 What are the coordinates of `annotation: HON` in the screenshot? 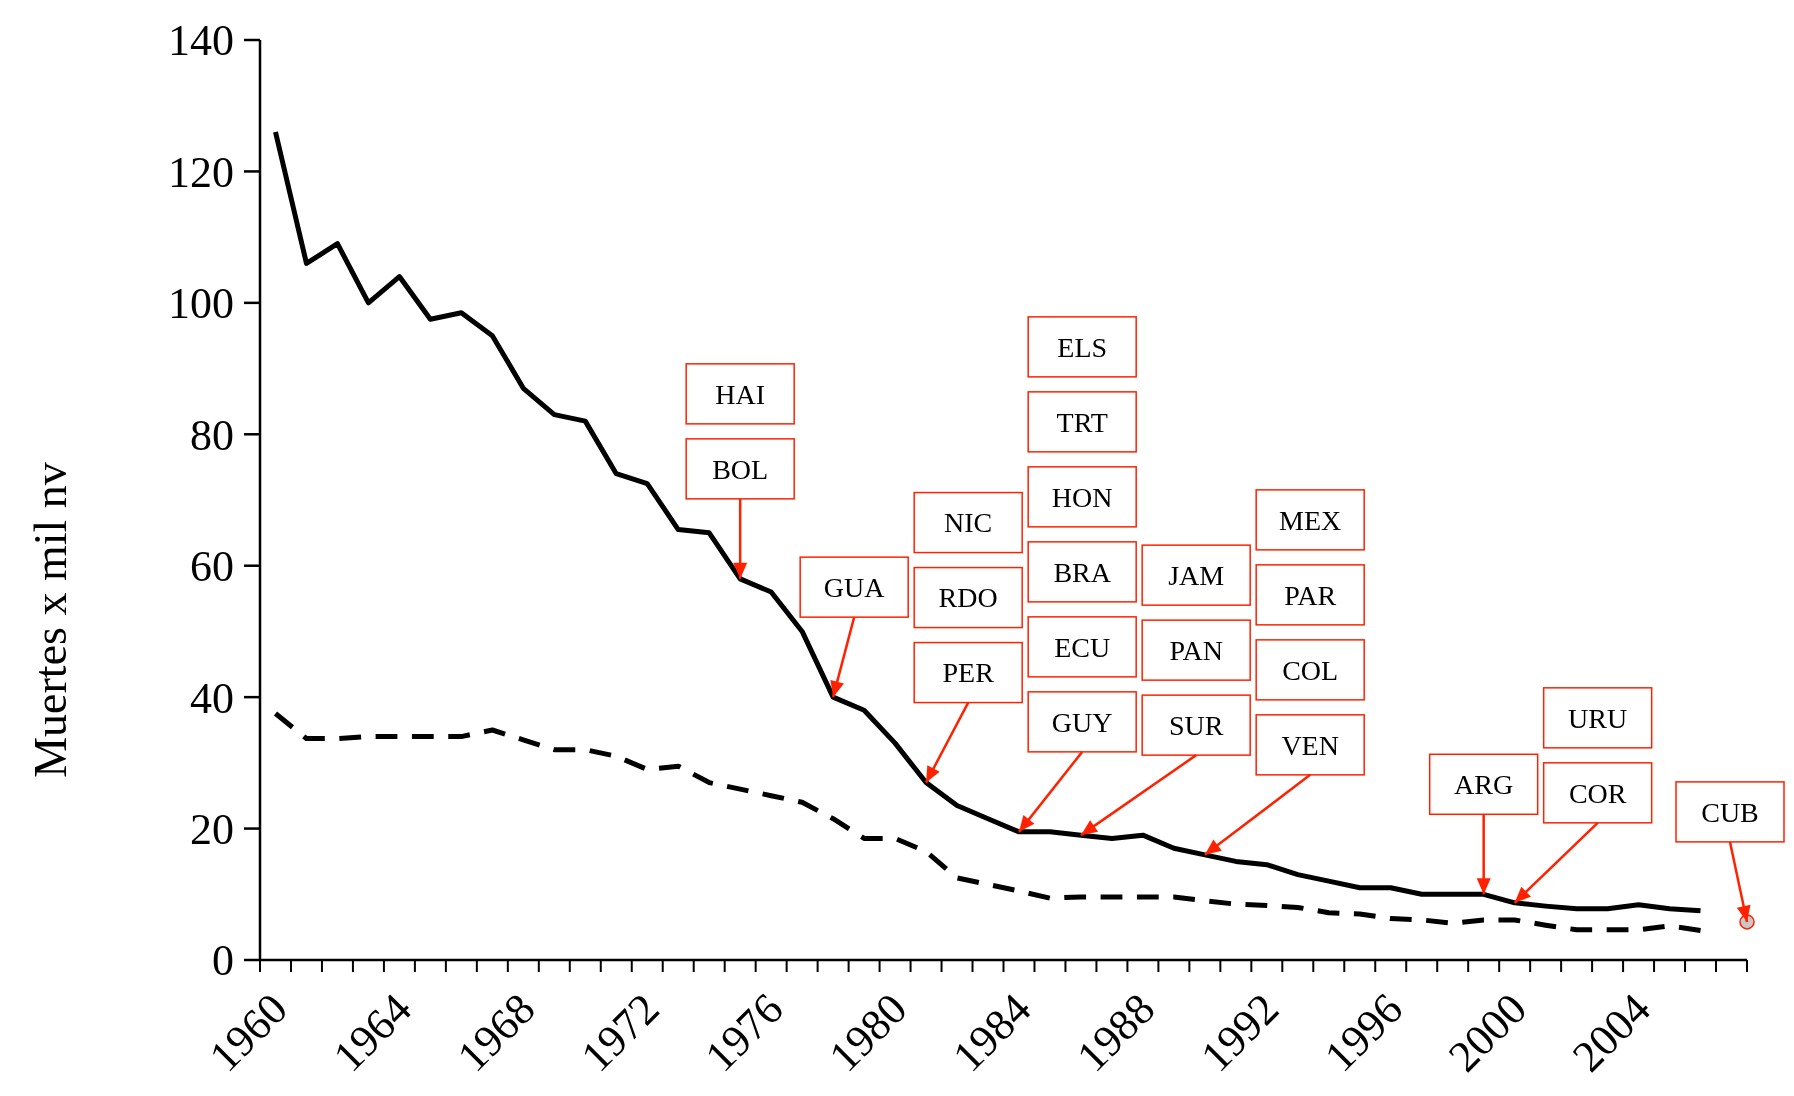 It's located at (1082, 497).